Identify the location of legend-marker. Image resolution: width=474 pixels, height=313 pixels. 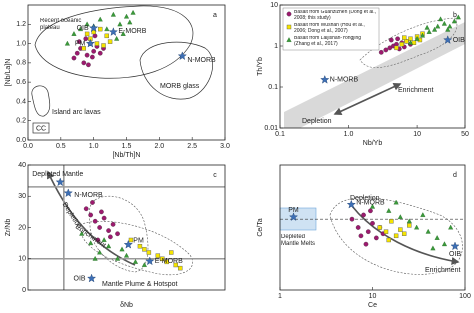
(289, 27).